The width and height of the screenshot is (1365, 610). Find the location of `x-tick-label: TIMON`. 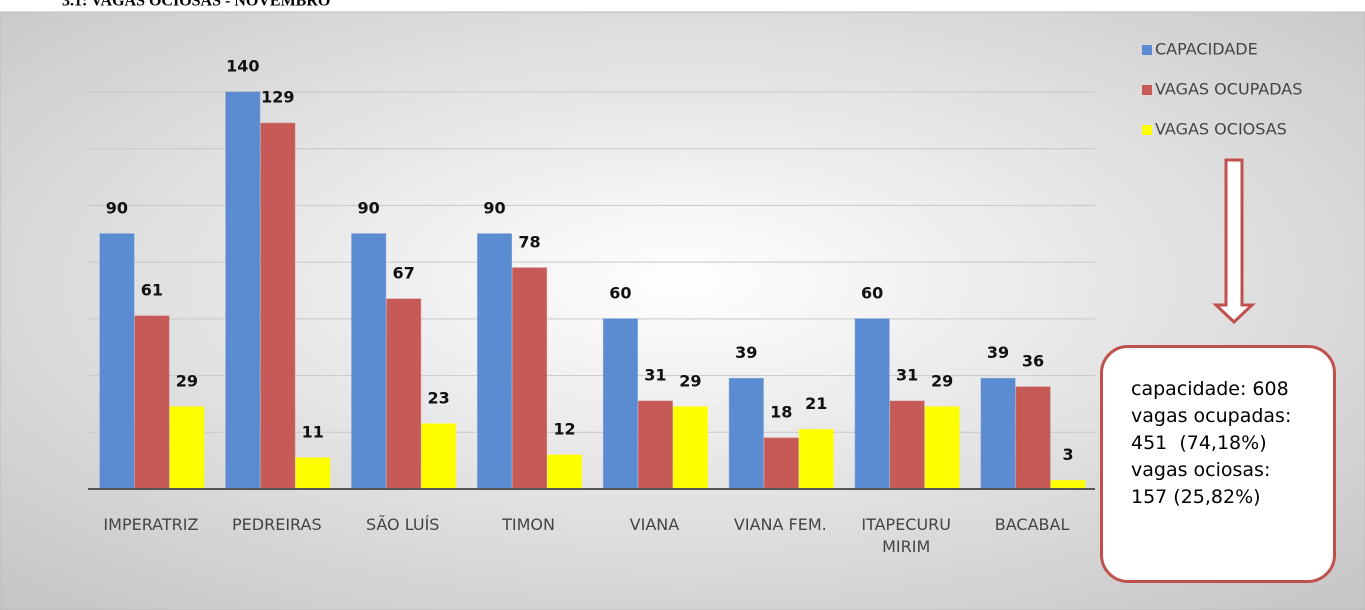

x-tick-label: TIMON is located at coordinates (528, 524).